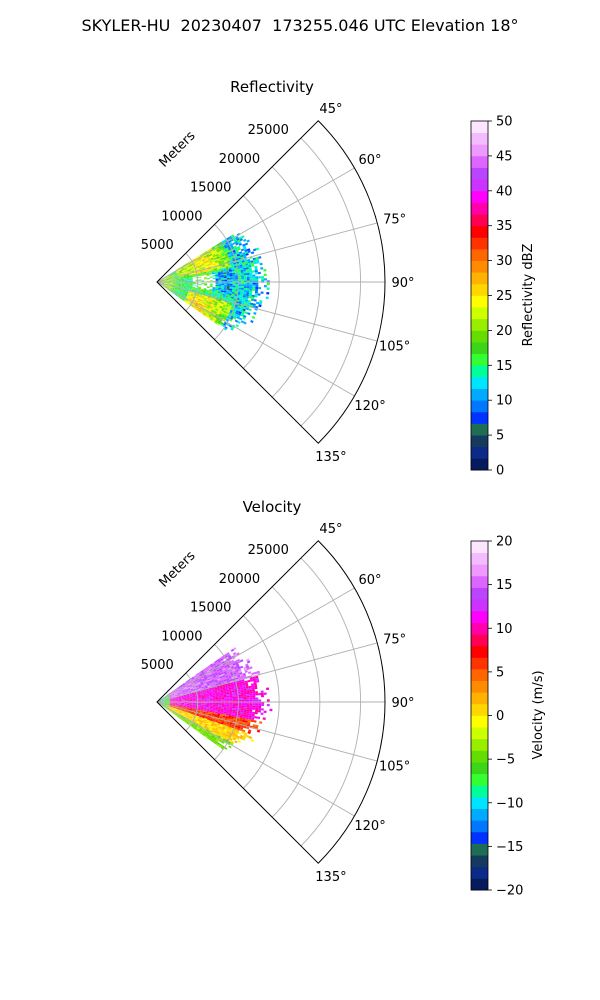  Describe the element at coordinates (255, 645) in the screenshot. I see `azimuth-spoke` at that location.